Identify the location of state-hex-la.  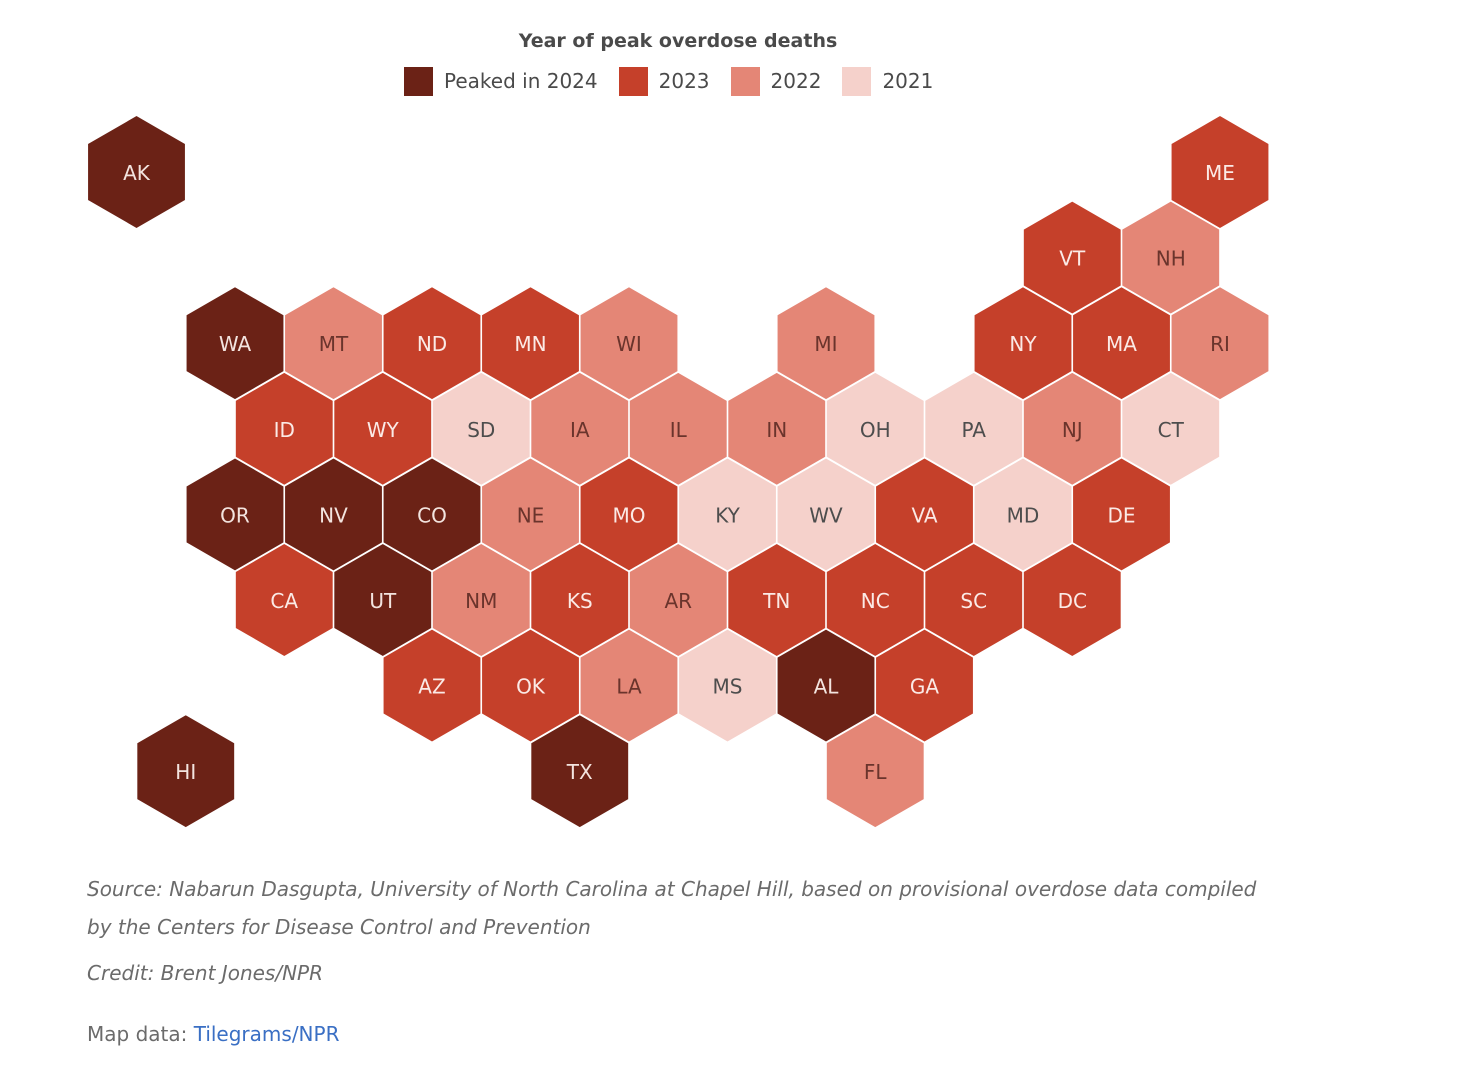
(629, 685).